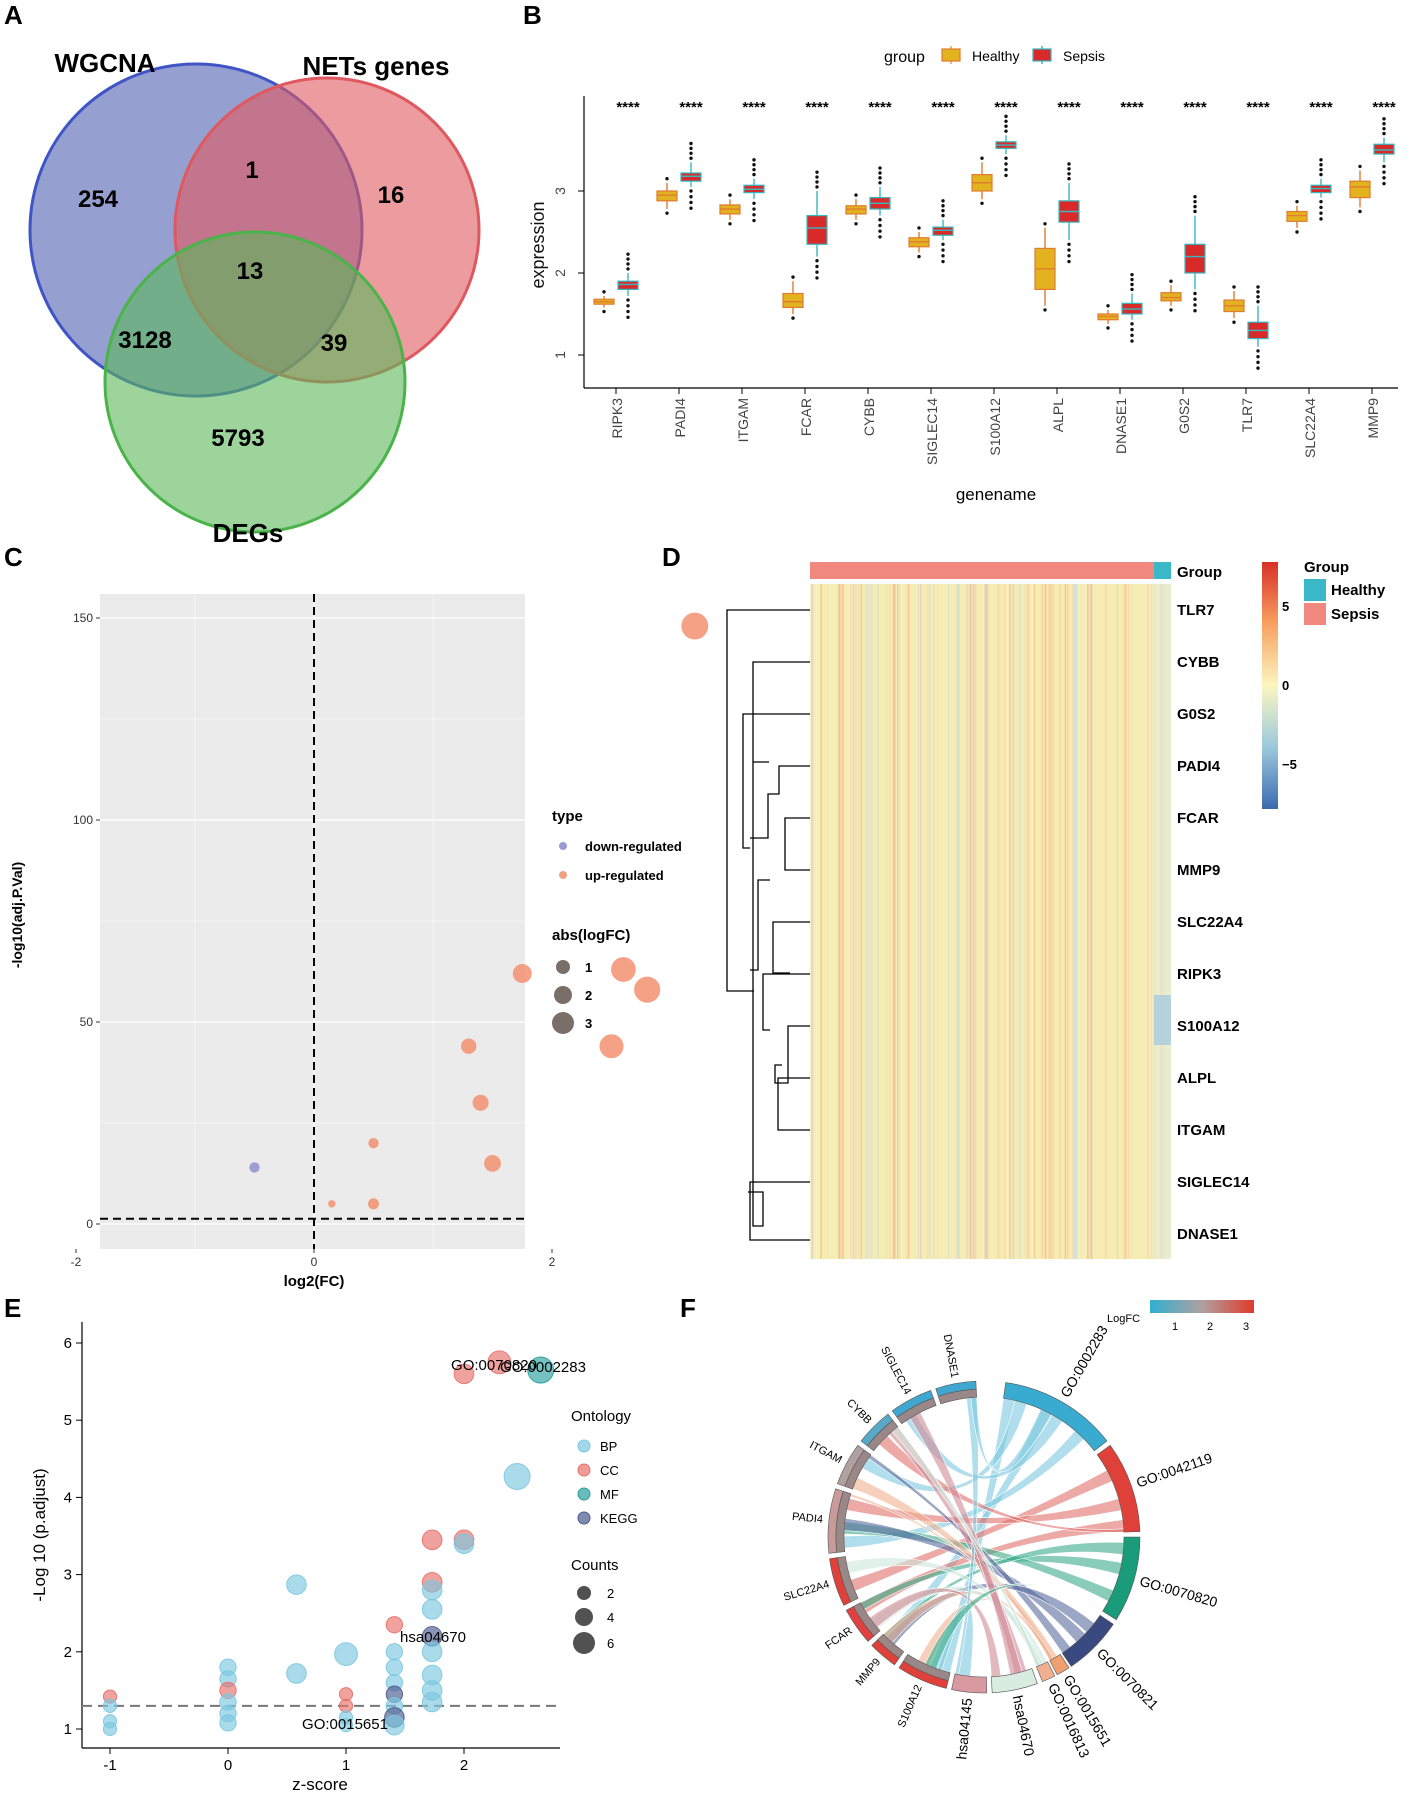 The height and width of the screenshot is (1794, 1418). What do you see at coordinates (68, 1497) in the screenshot?
I see `bubble-y-tick-label: 4` at bounding box center [68, 1497].